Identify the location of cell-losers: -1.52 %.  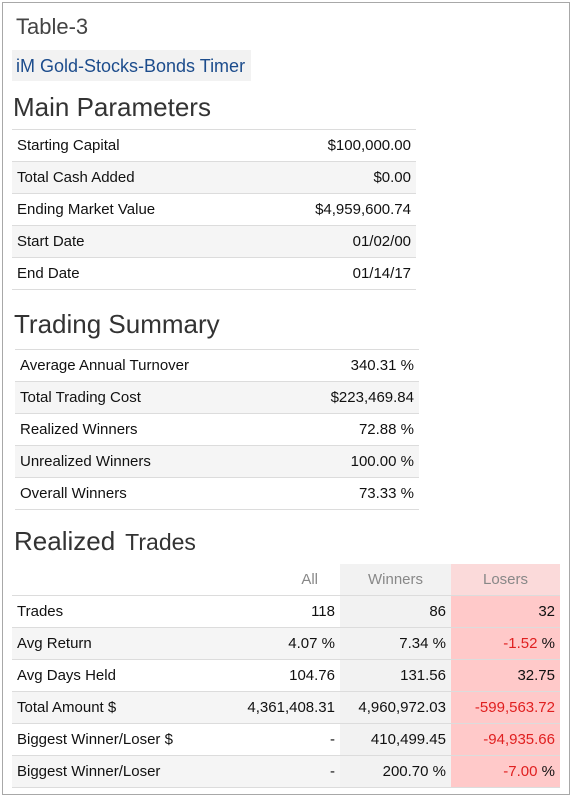
(505, 643).